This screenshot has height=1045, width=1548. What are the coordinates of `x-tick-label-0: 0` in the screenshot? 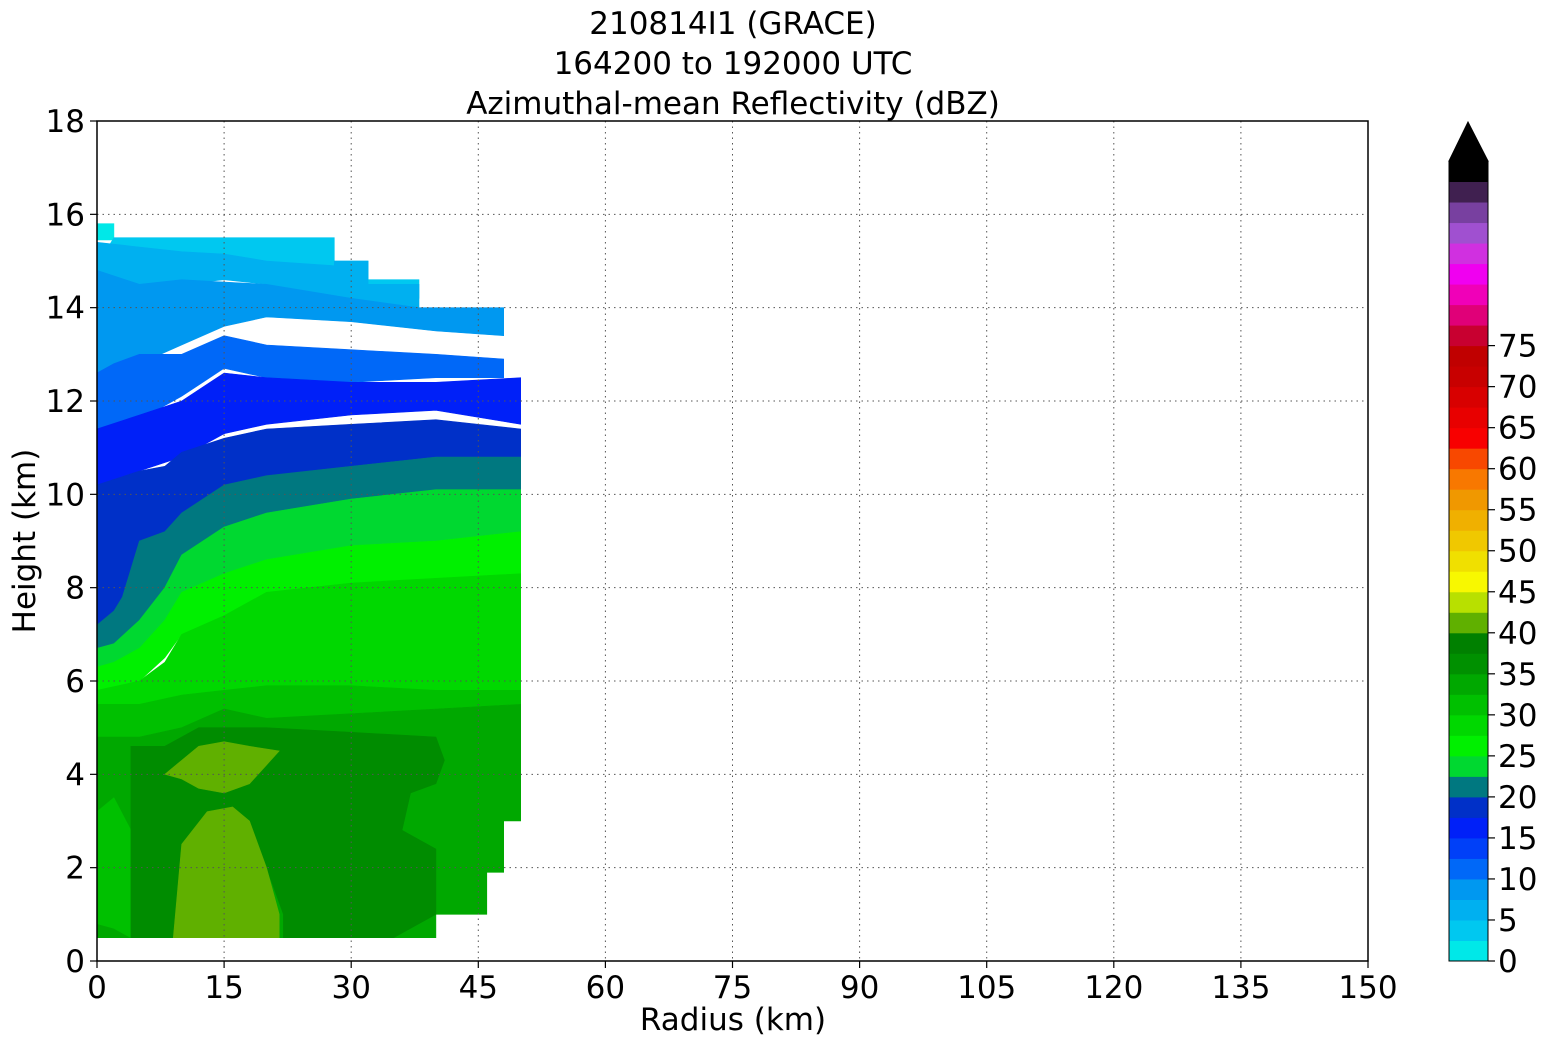 It's located at (97, 988).